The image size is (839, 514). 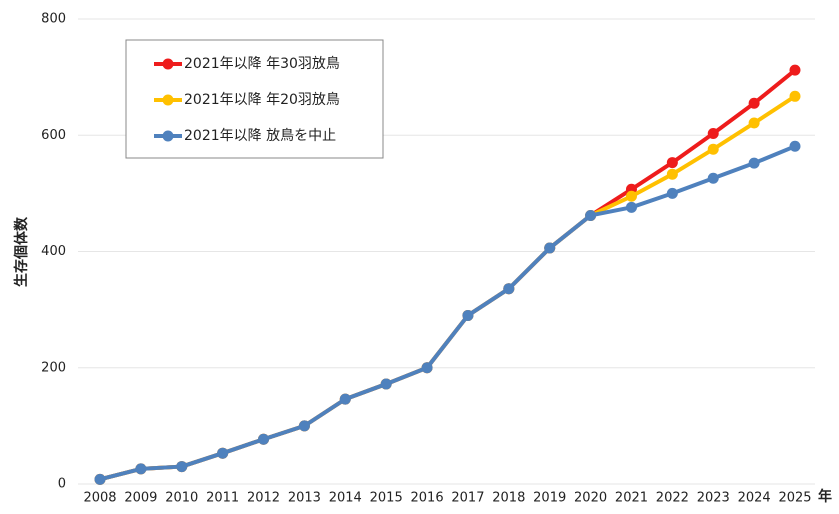 What do you see at coordinates (427, 498) in the screenshot?
I see `x-tick-label: 2016` at bounding box center [427, 498].